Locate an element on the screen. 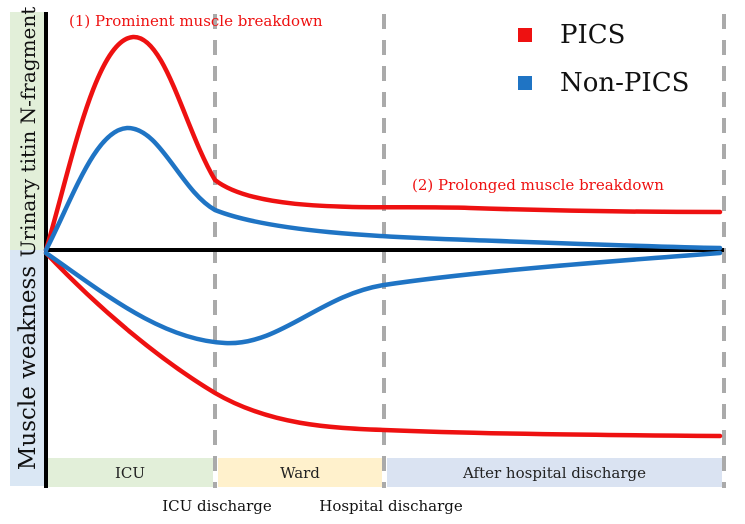  phase-ward-label: Ward is located at coordinates (300, 472).